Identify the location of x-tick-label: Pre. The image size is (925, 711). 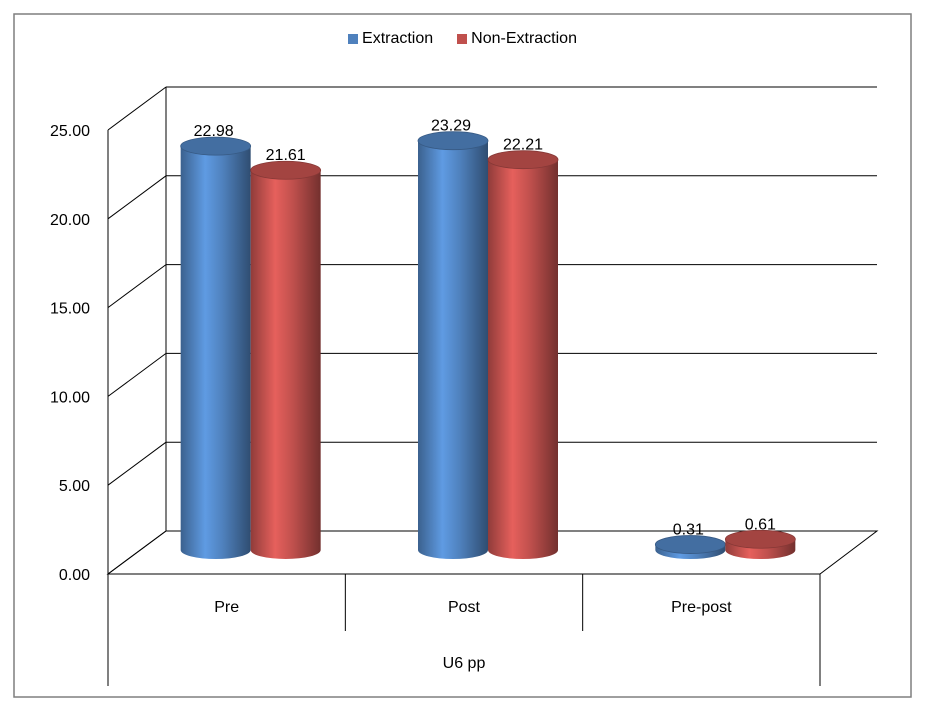
(226, 607).